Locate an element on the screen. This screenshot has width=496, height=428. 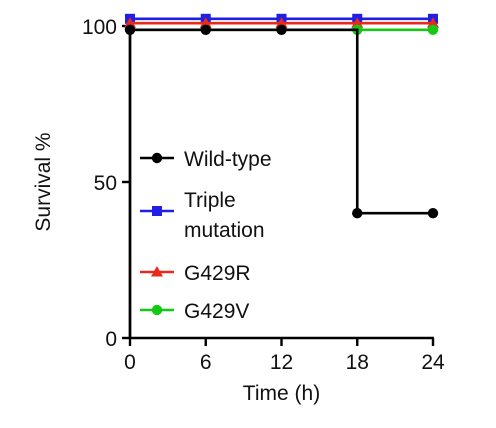
legend-label: mutation is located at coordinates (224, 230).